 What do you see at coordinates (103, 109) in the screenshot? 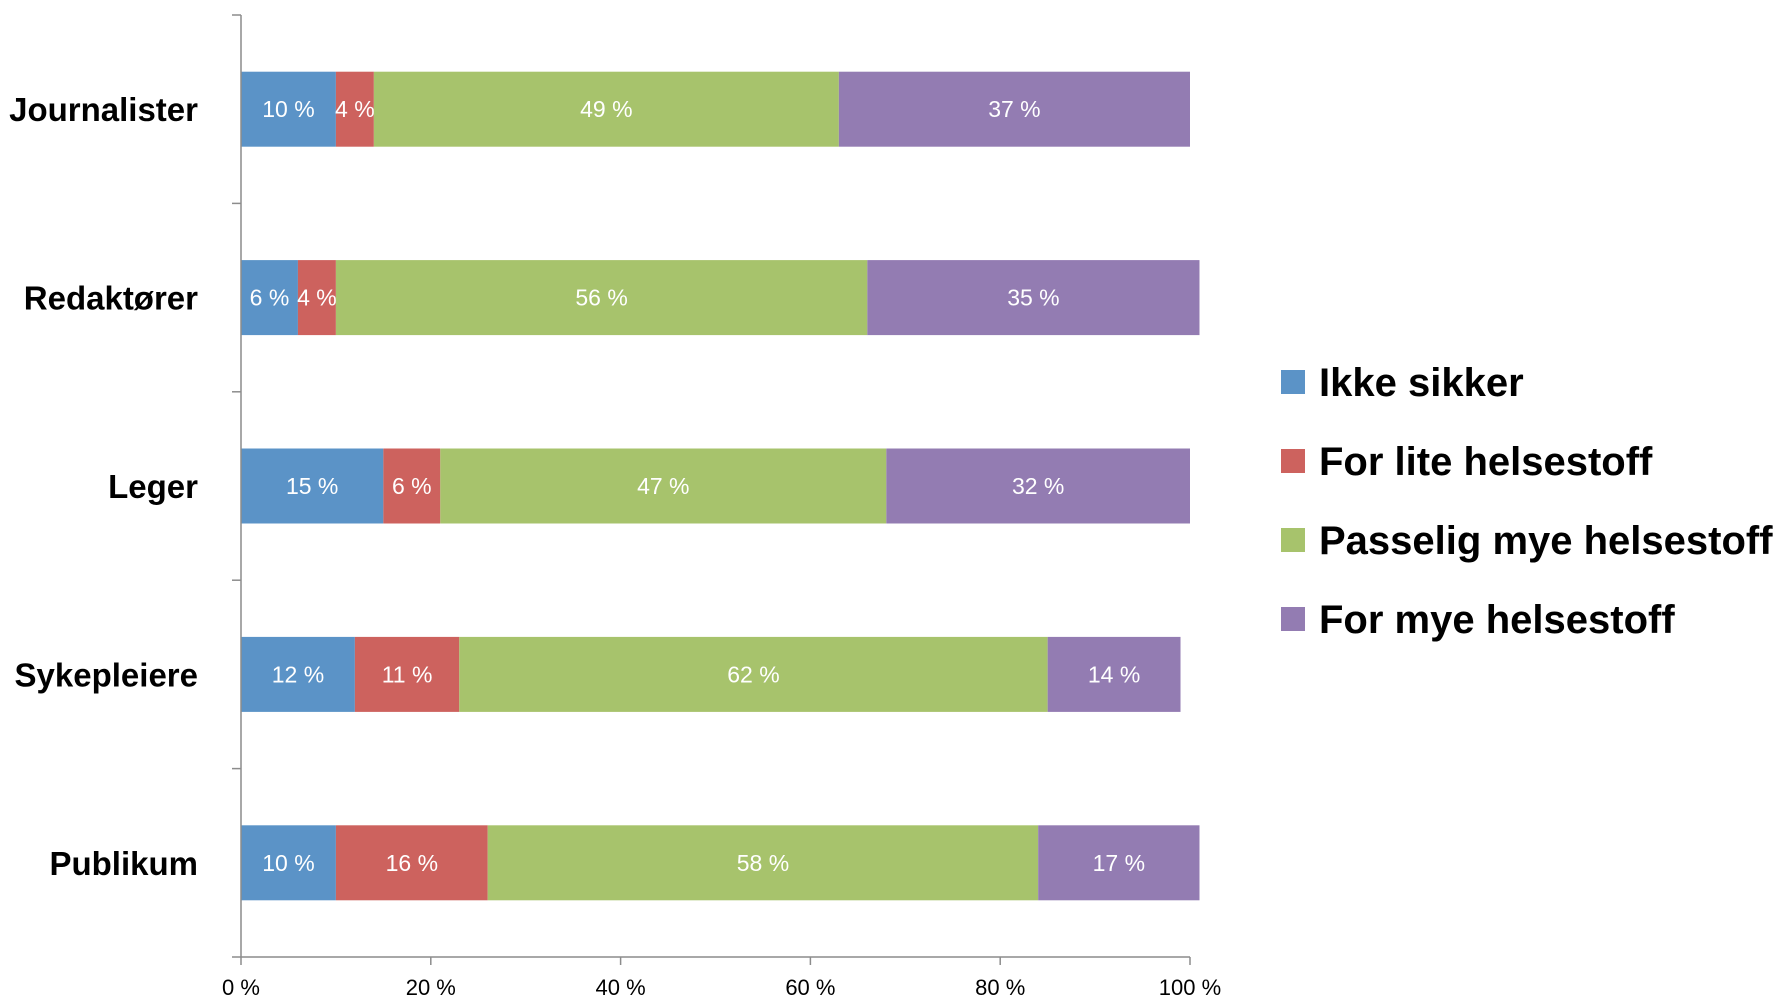
I see `category-label: Journalister` at bounding box center [103, 109].